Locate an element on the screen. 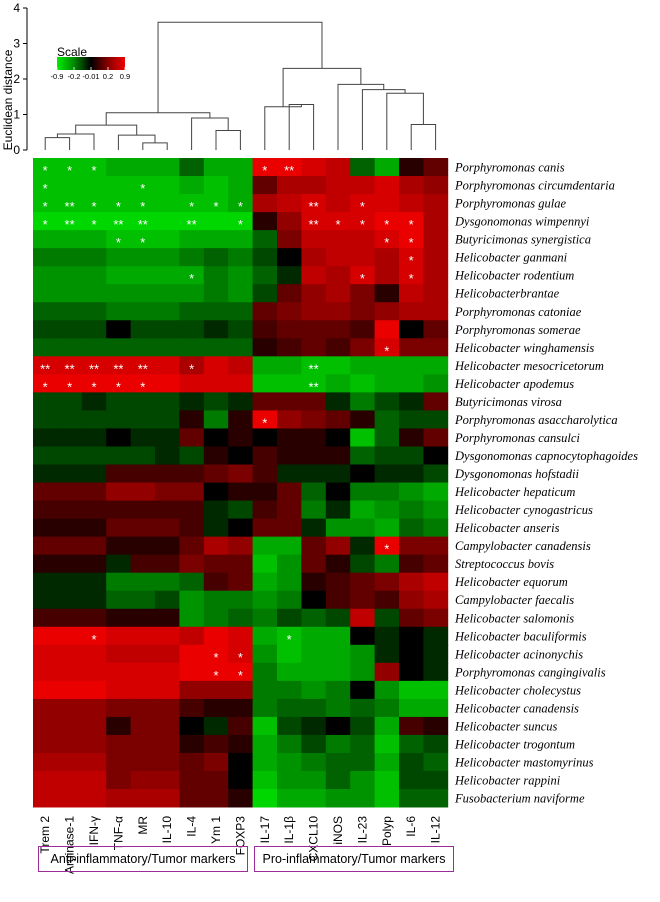 The height and width of the screenshot is (902, 660). dendrogram-tick-label: 4 is located at coordinates (16, 8).